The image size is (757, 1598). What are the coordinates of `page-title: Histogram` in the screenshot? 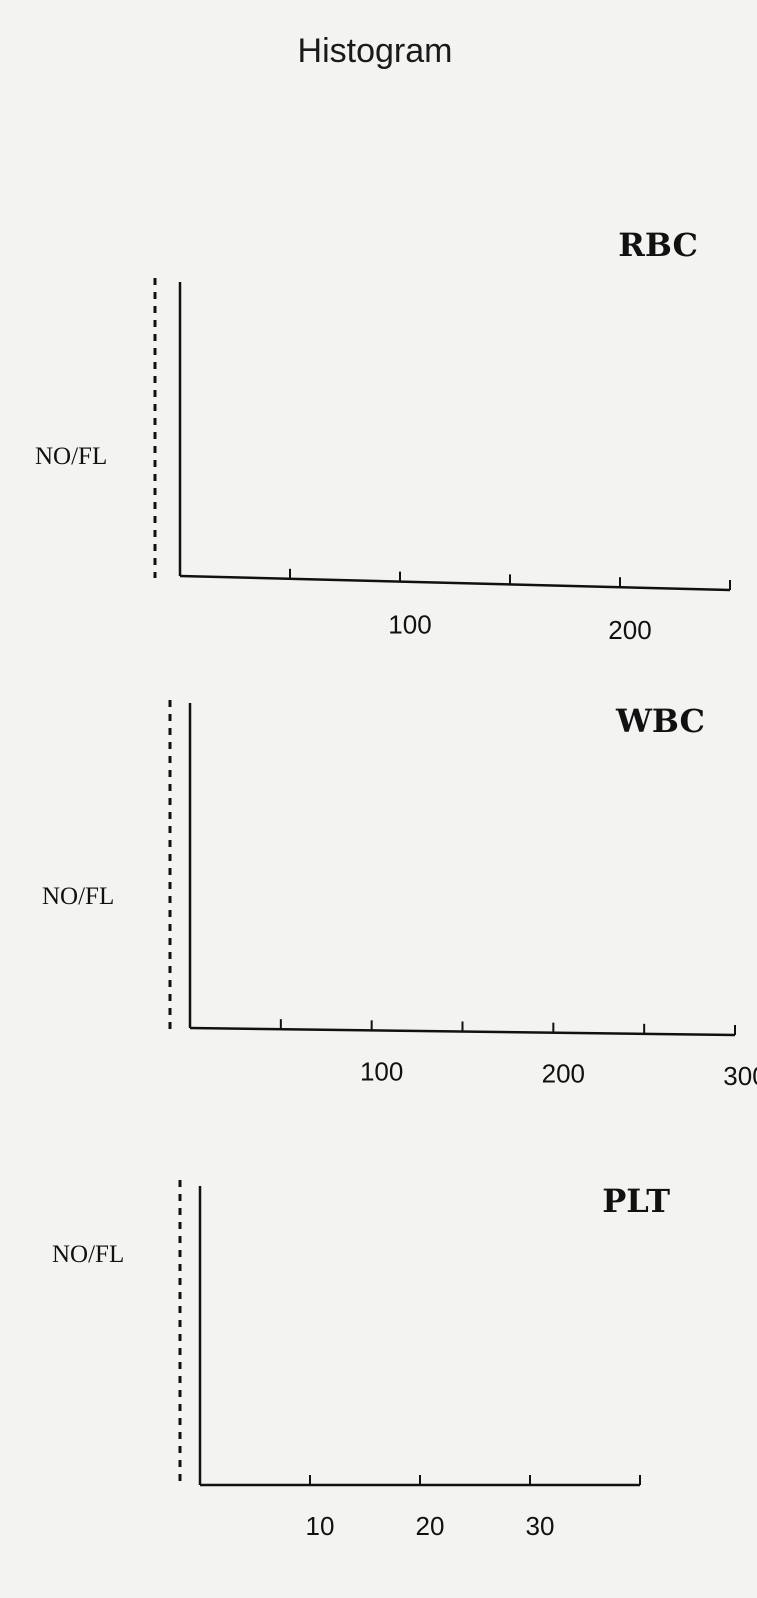 It's located at (375, 51).